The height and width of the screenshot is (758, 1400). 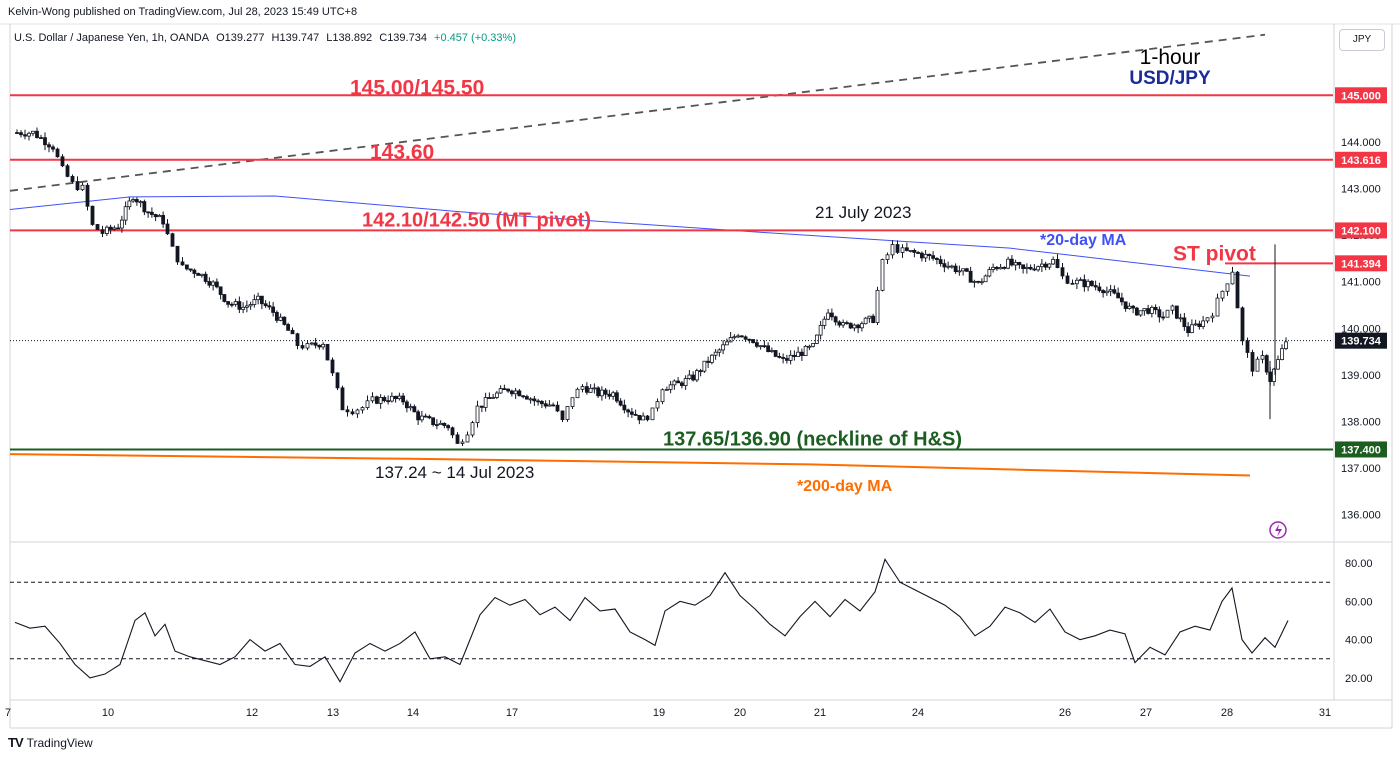 I want to click on time-tick-label: 10, so click(x=108, y=713).